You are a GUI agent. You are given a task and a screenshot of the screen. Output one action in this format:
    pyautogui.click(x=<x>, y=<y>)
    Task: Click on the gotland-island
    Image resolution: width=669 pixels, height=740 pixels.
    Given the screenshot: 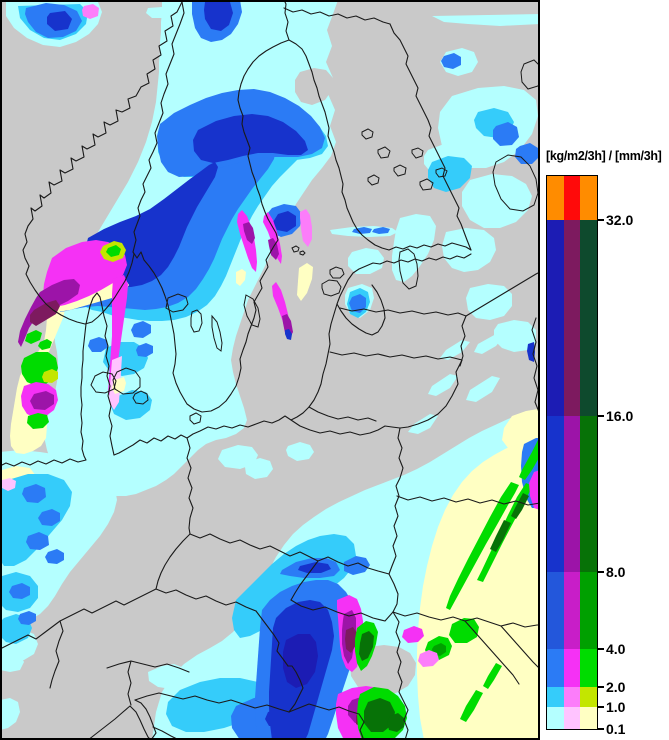 What is the action you would take?
    pyautogui.click(x=252, y=311)
    